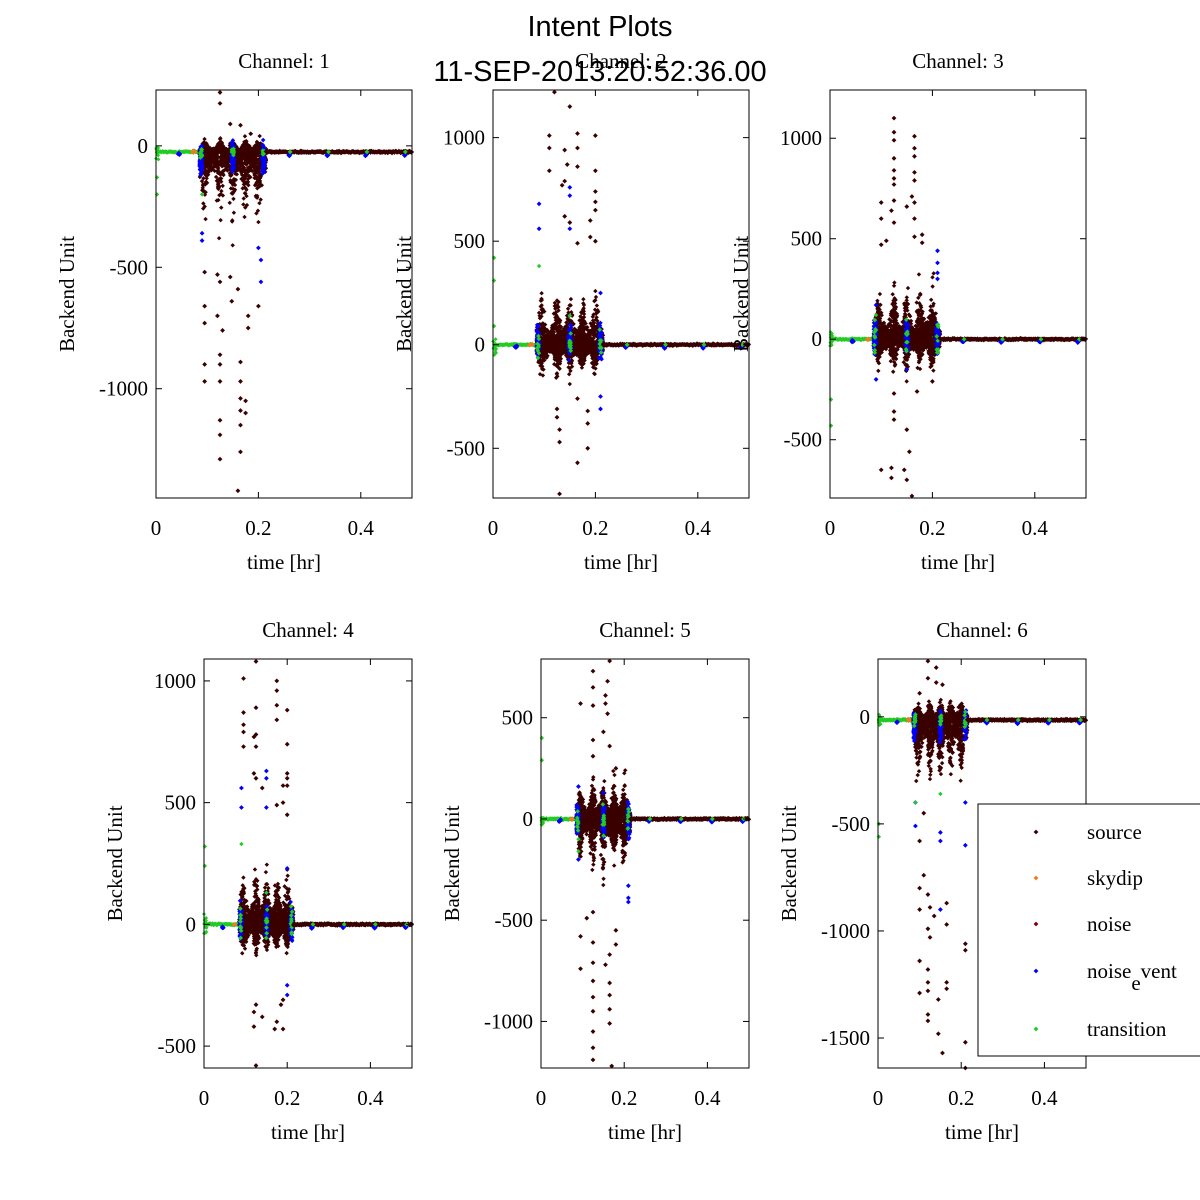 This screenshot has height=1200, width=1200. Describe the element at coordinates (470, 241) in the screenshot. I see `y-tick-label: 500` at that location.